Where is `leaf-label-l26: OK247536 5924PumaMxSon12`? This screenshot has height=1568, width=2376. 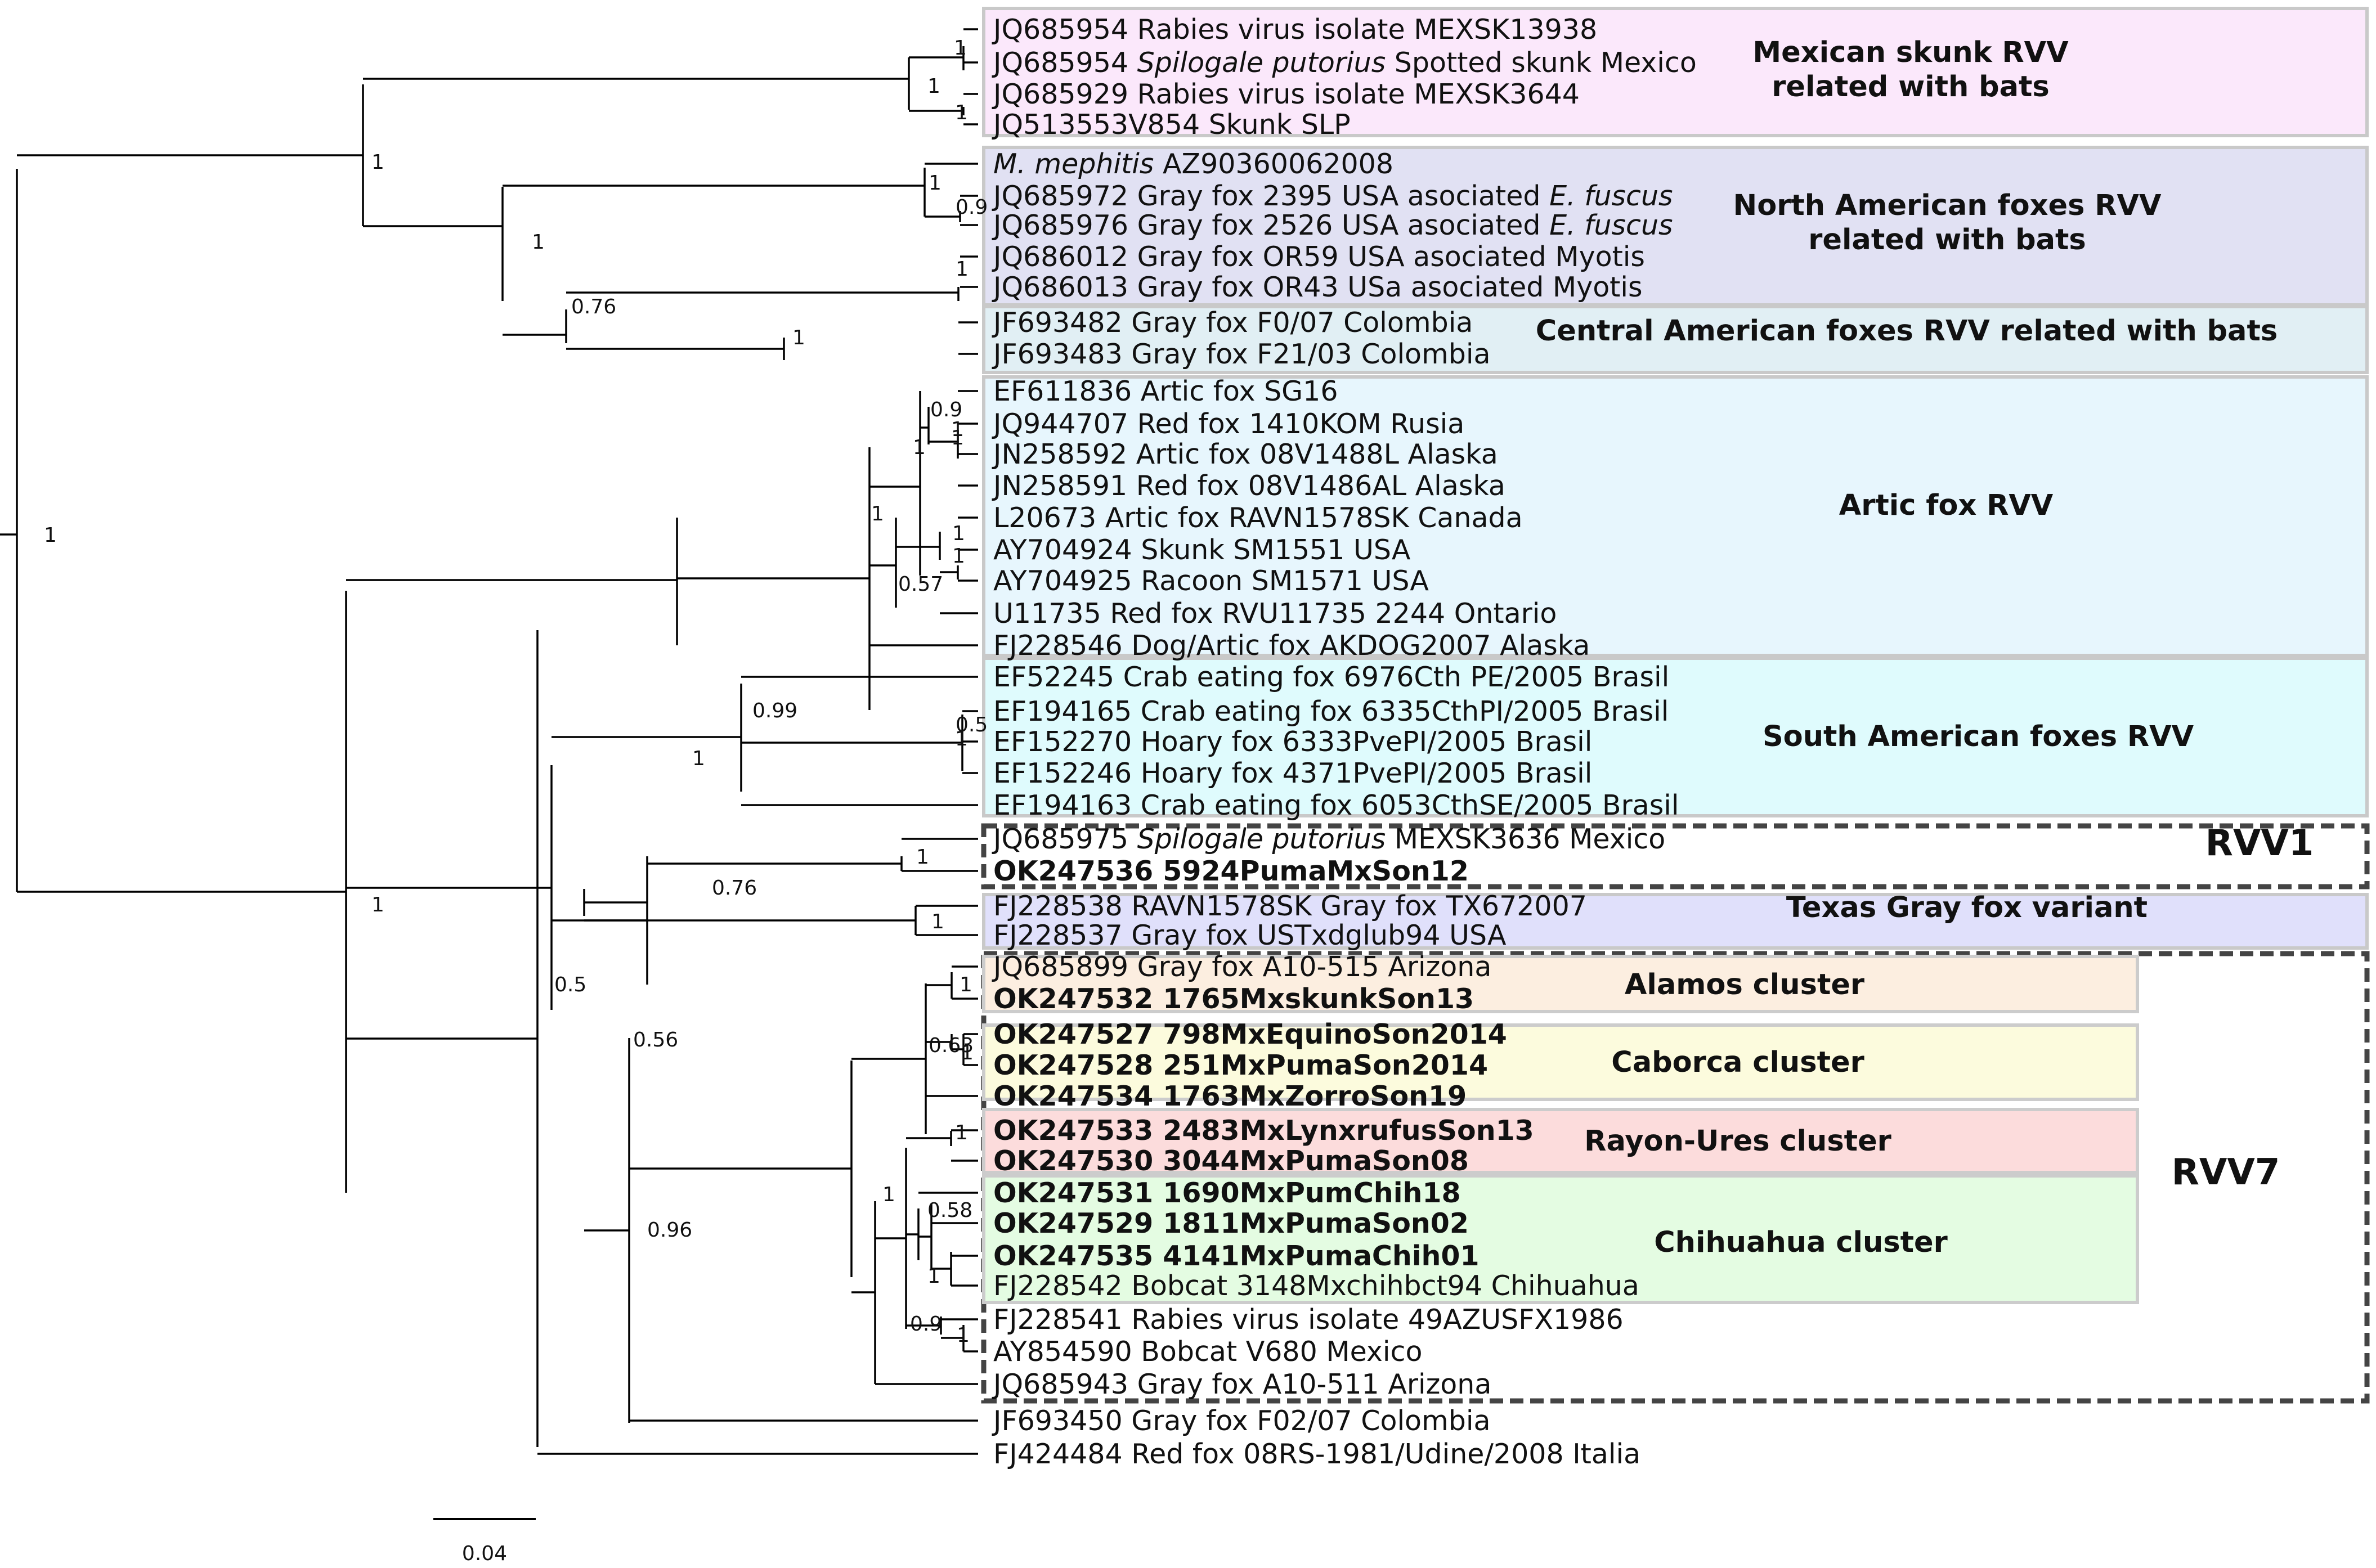
leaf-label-l26: OK247536 5924PumaMxSon12 is located at coordinates (1231, 871).